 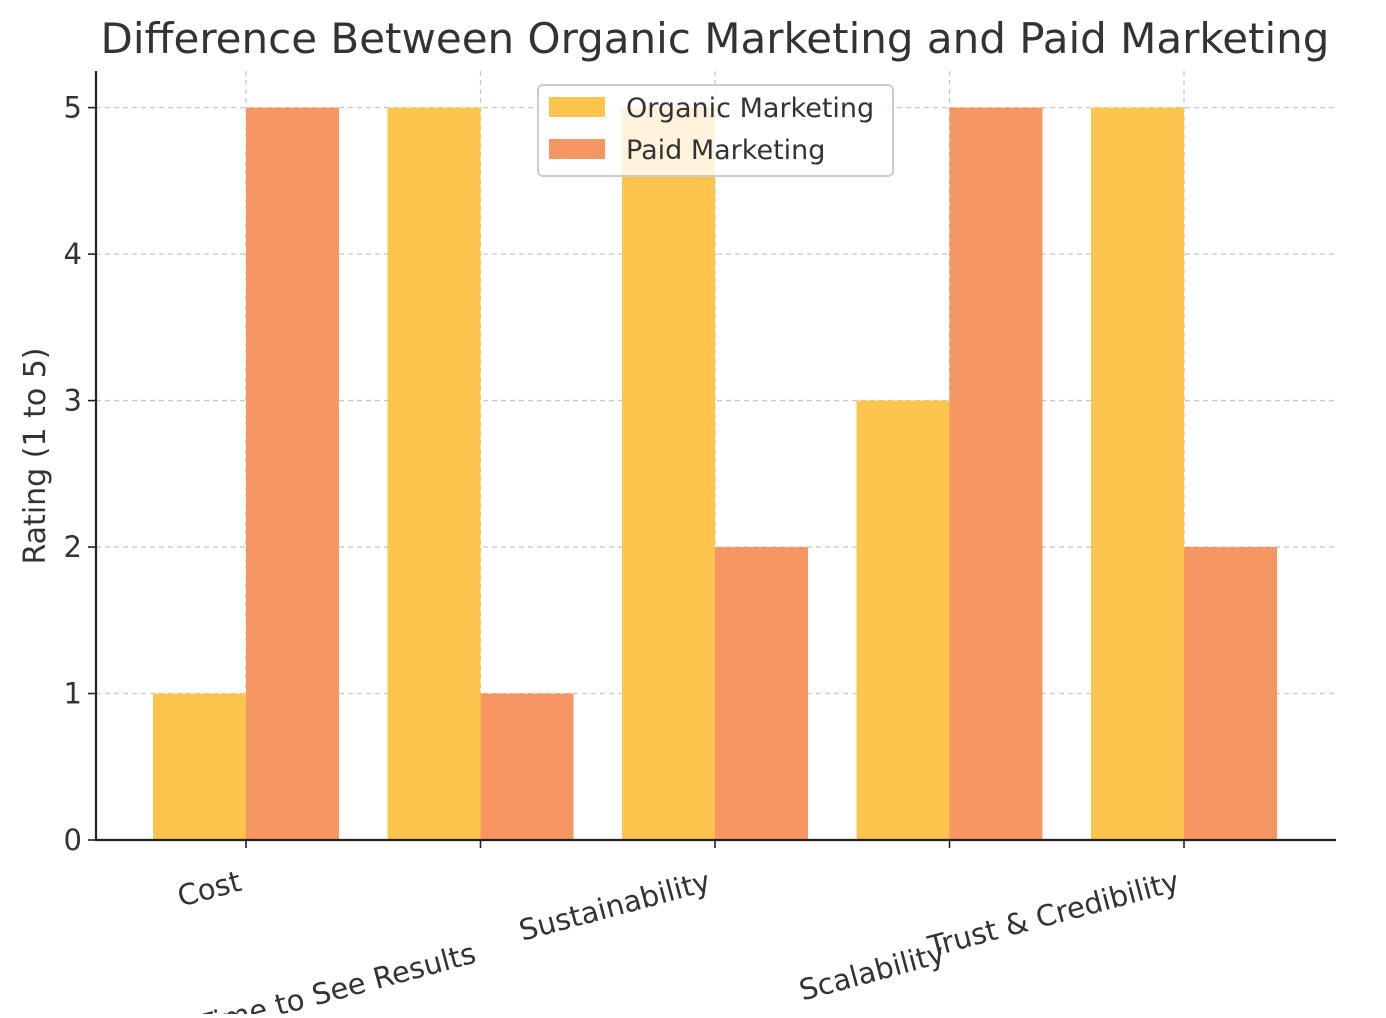 What do you see at coordinates (761, 693) in the screenshot?
I see `bar-paid-marketing-sustainability` at bounding box center [761, 693].